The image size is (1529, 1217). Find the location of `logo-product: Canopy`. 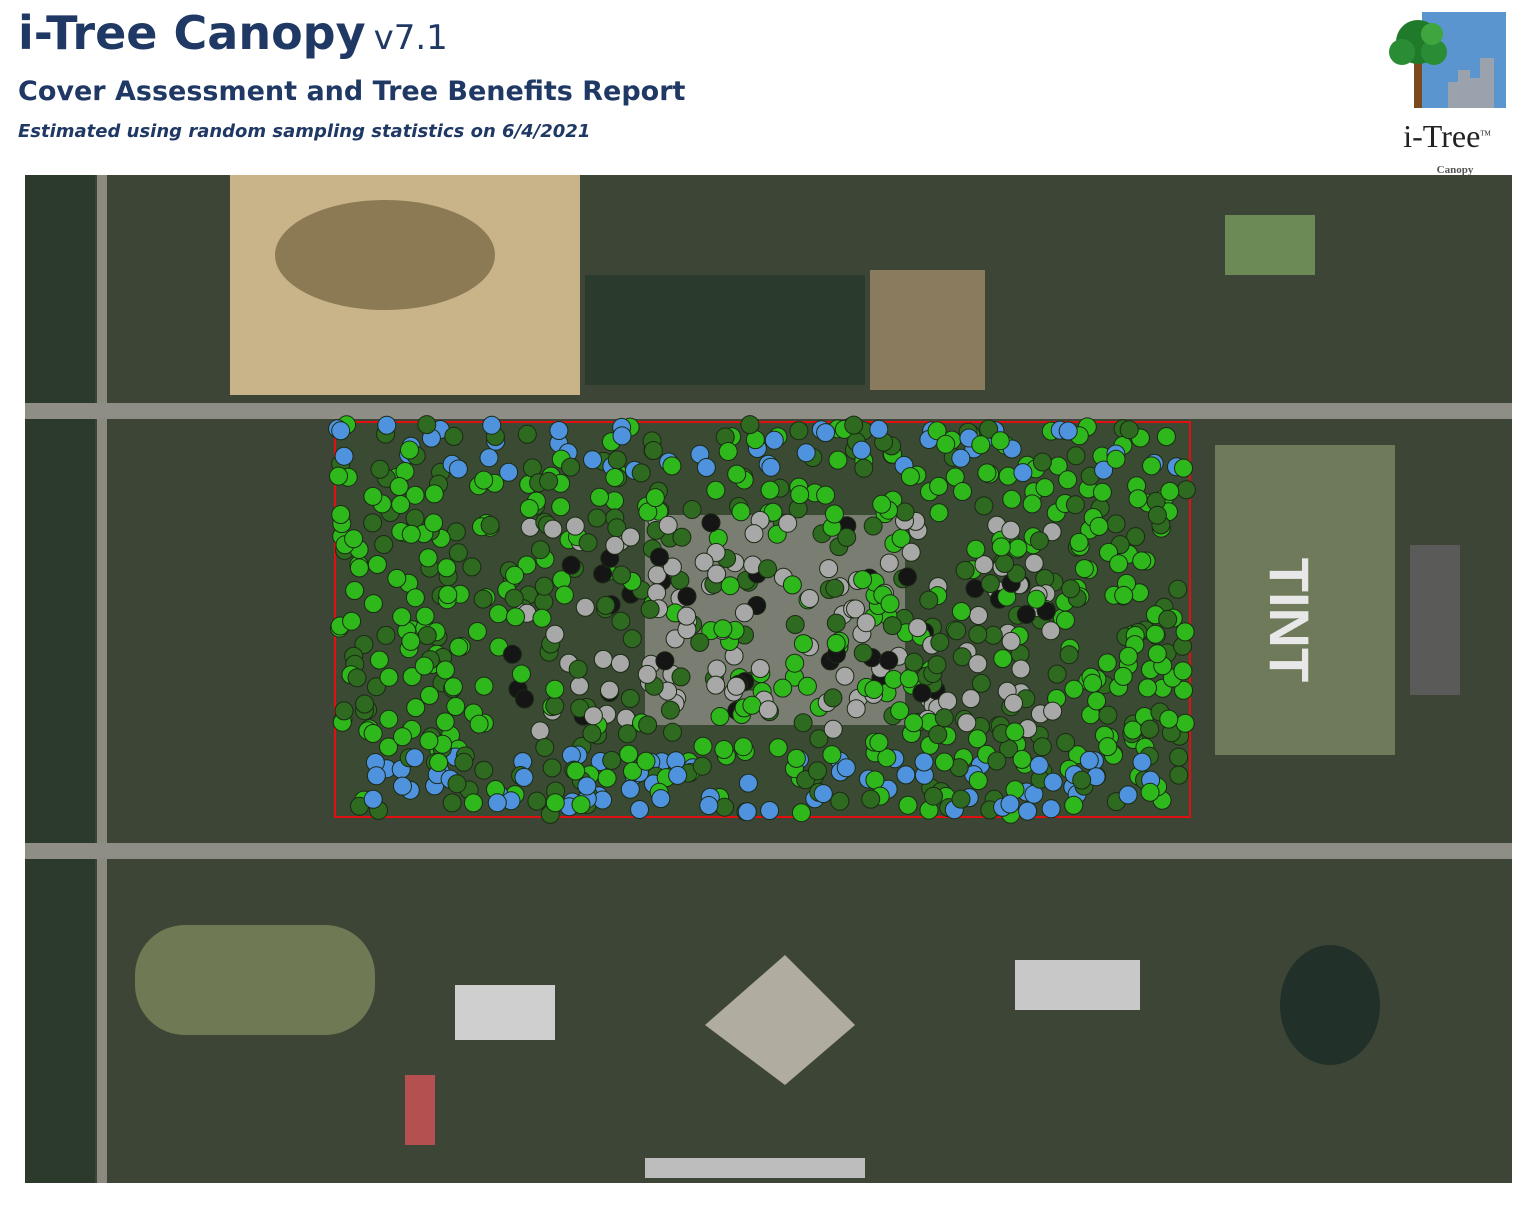

logo-product: Canopy is located at coordinates (1455, 170).